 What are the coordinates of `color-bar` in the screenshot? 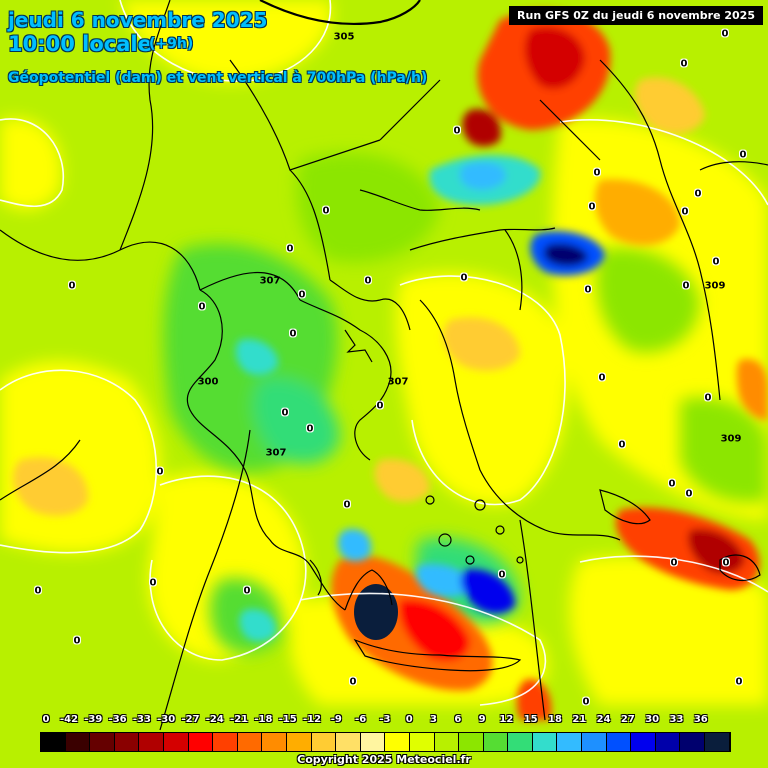 It's located at (385, 742).